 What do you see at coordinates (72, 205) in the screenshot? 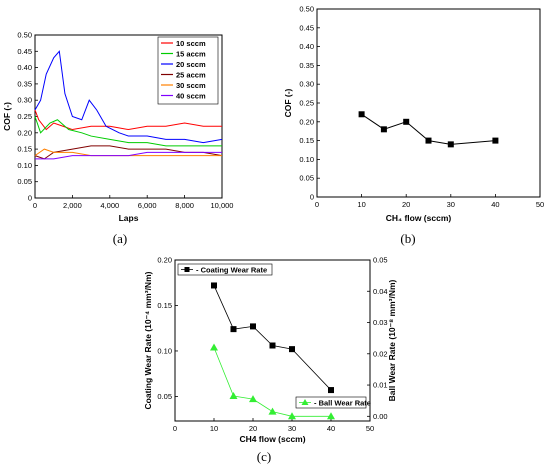
I see `x-tick-label: 2,000` at bounding box center [72, 205].